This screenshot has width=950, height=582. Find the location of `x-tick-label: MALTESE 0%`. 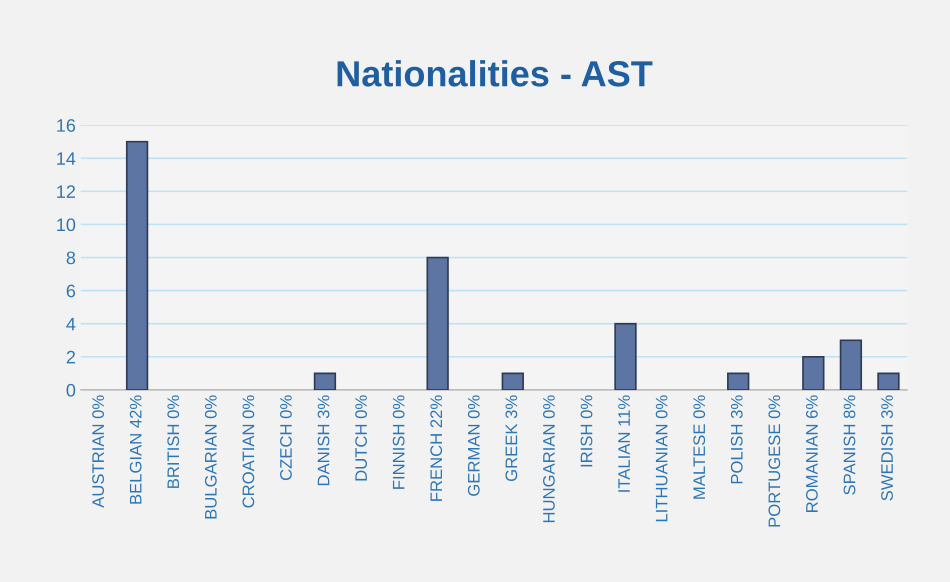

x-tick-label: MALTESE 0% is located at coordinates (699, 447).